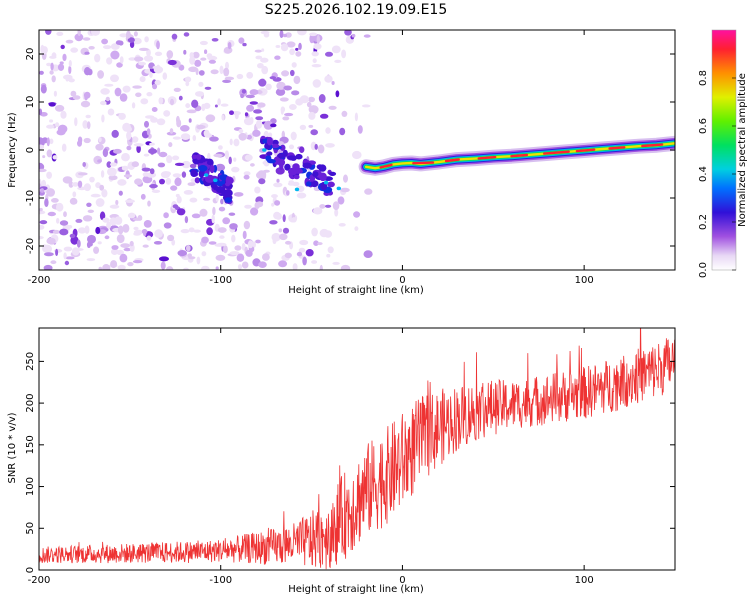 Image resolution: width=750 pixels, height=600 pixels. I want to click on snr-x-tick-label: 100, so click(584, 580).